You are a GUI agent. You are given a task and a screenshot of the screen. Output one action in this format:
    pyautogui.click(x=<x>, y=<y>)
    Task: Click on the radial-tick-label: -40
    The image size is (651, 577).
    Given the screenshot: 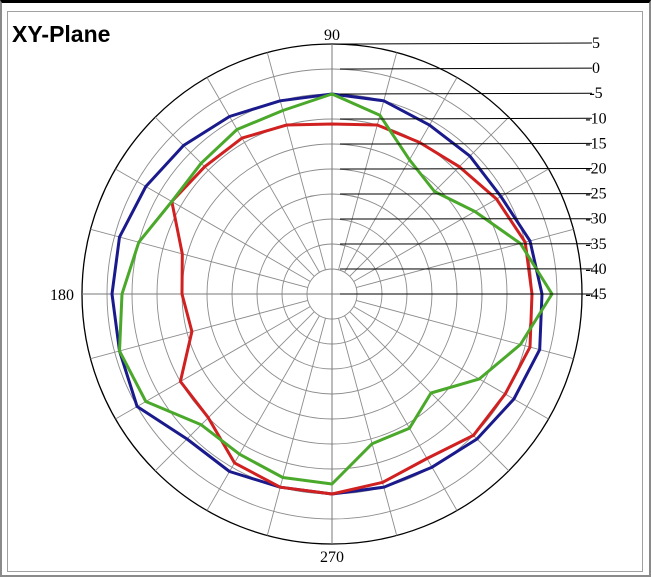 What is the action you would take?
    pyautogui.click(x=595, y=269)
    